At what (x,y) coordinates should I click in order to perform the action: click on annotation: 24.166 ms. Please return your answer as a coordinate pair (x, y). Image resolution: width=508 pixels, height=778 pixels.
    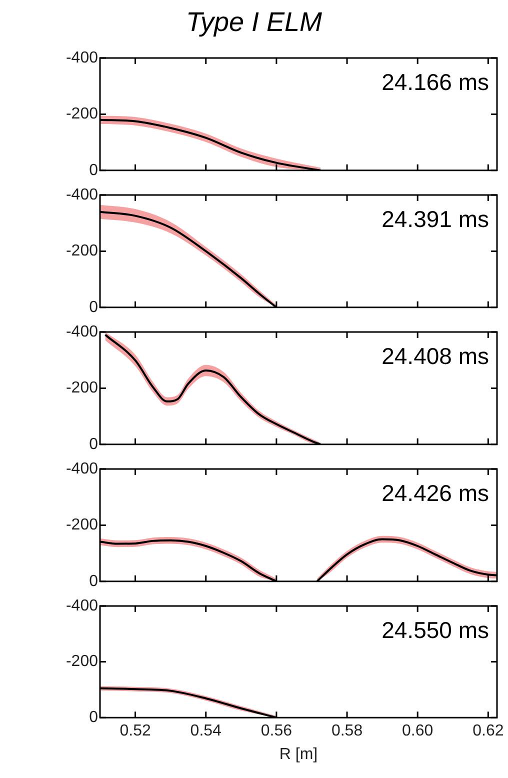
    Looking at the image, I should click on (435, 81).